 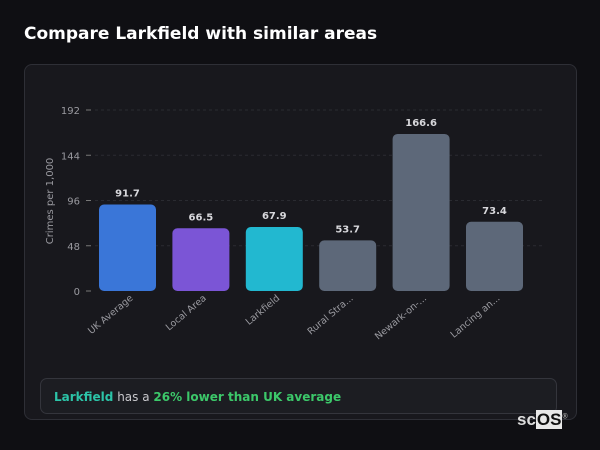 What do you see at coordinates (247, 397) in the screenshot?
I see `summary-comparison: 26% lower than UK average` at bounding box center [247, 397].